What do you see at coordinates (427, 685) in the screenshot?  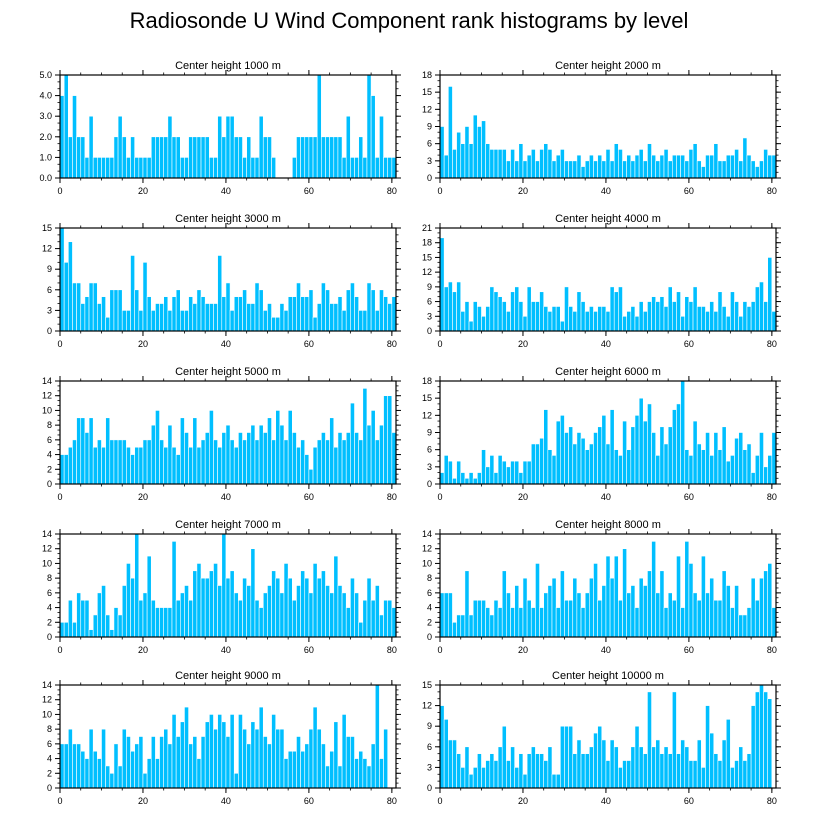 I see `y-tick-label: 15` at bounding box center [427, 685].